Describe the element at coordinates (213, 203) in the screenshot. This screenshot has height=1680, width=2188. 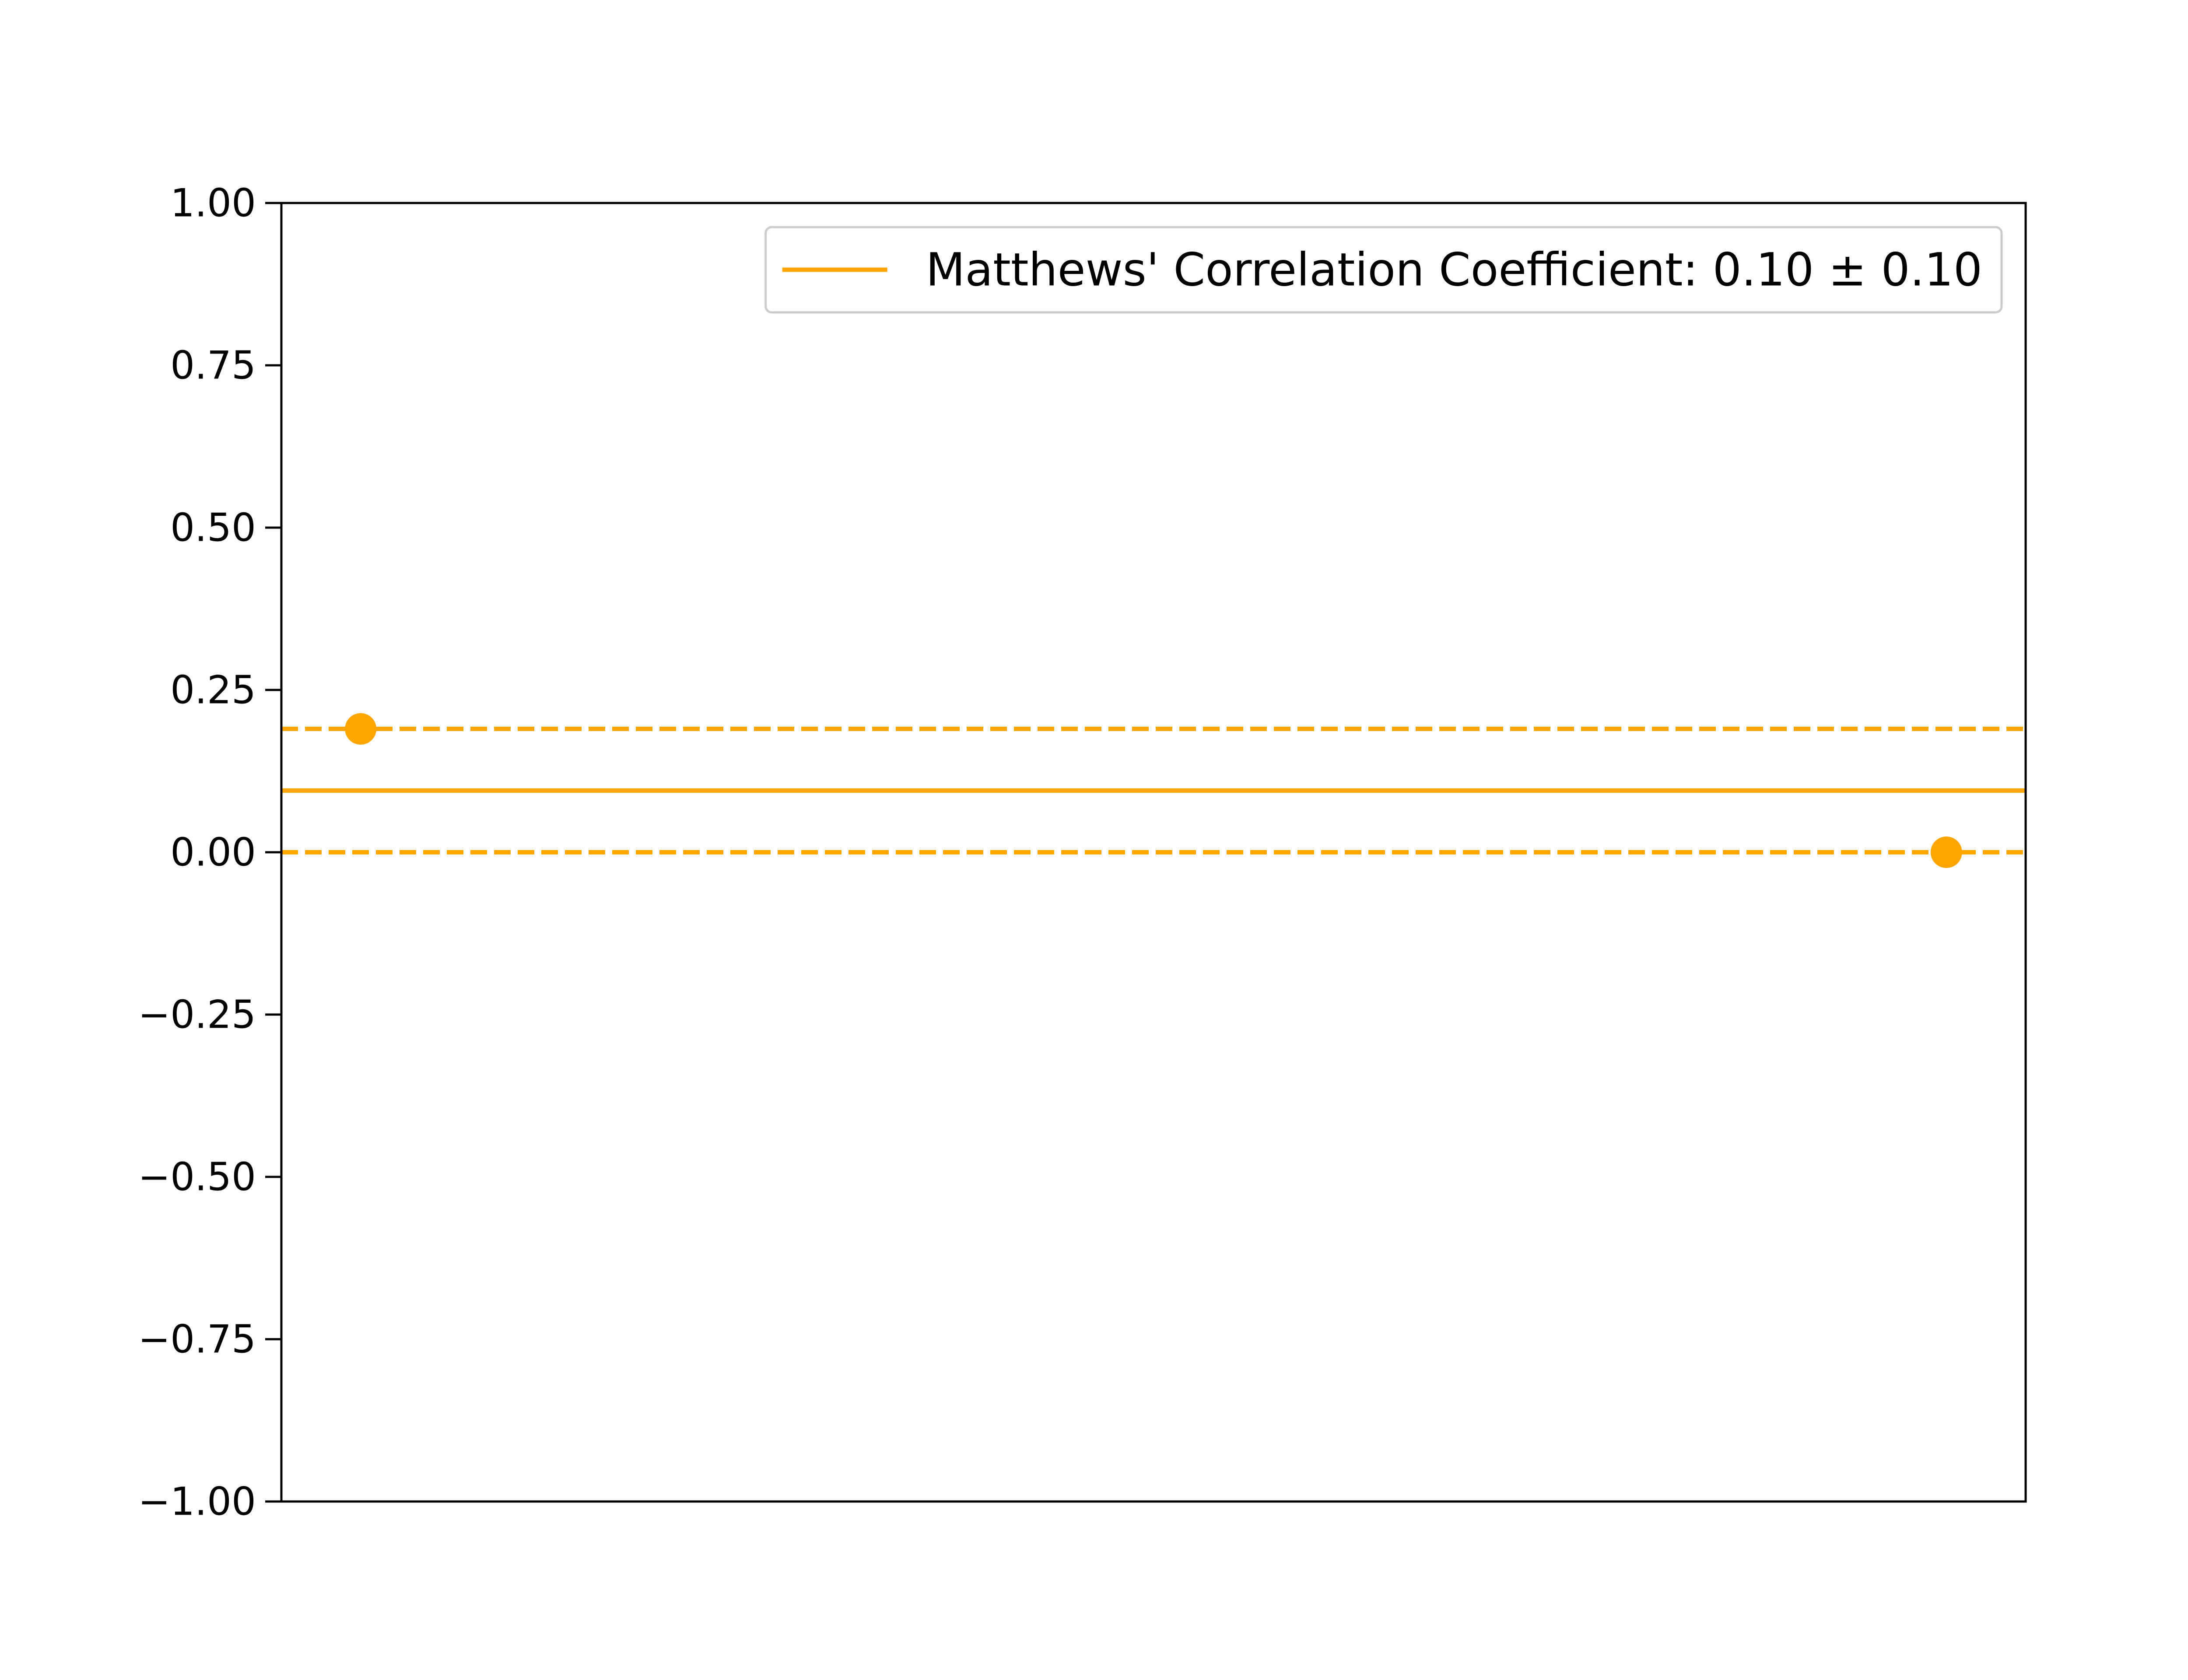
I see `y-tick-label: 1.00` at that location.